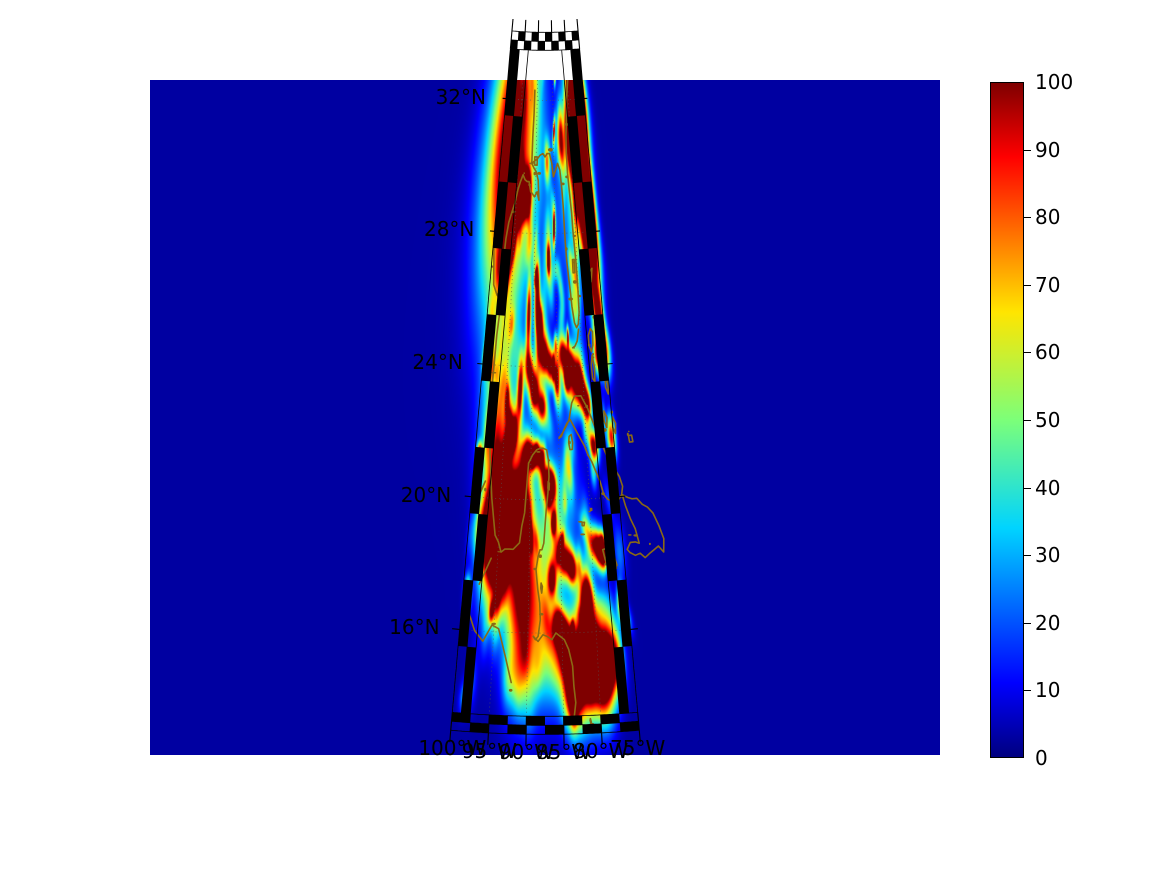 The width and height of the screenshot is (1167, 875). Describe the element at coordinates (563, 752) in the screenshot. I see `lon-tick-label-85w: 85°W` at that location.